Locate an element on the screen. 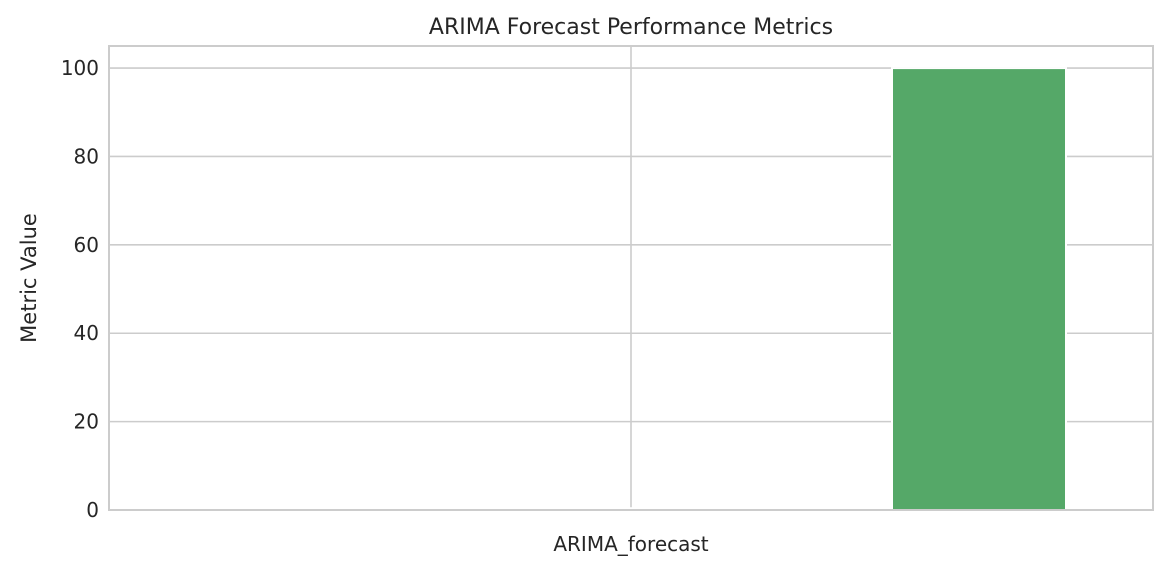 Image resolution: width=1167 pixels, height=568 pixels. chart-title: ARIMA Forecast Performance Metrics is located at coordinates (631, 27).